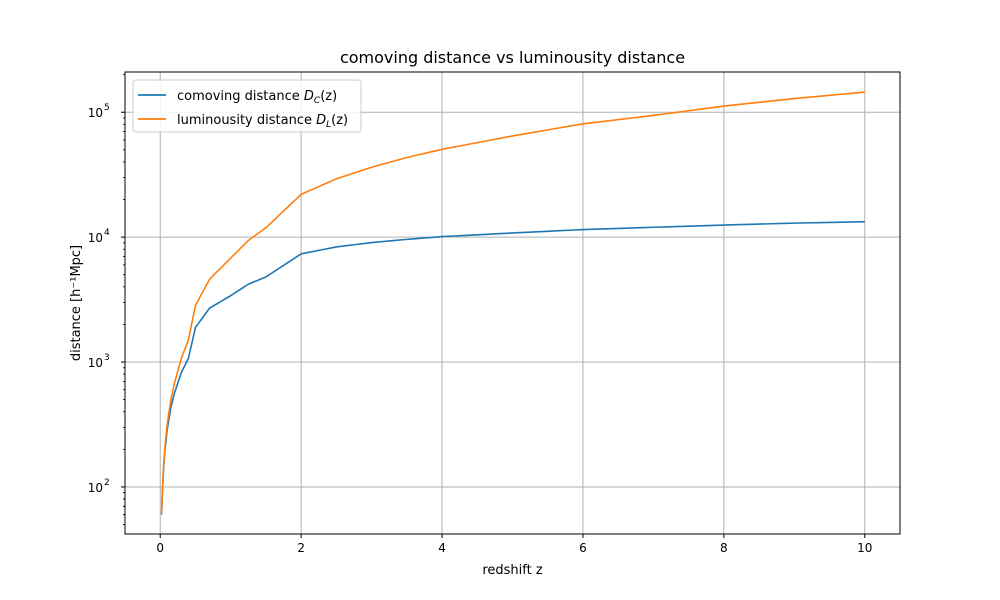  Describe the element at coordinates (301, 548) in the screenshot. I see `x-tick-label: 2` at that location.